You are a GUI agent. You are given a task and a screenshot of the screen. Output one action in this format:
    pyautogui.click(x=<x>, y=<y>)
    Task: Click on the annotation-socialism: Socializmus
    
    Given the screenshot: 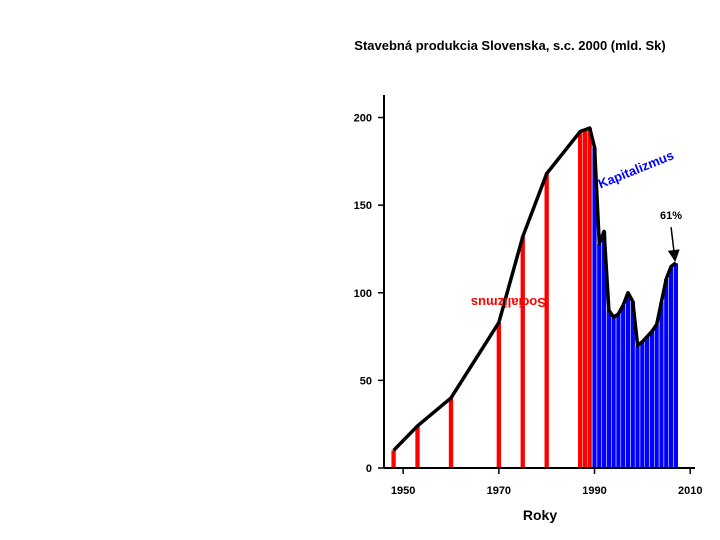 What is the action you would take?
    pyautogui.click(x=508, y=302)
    